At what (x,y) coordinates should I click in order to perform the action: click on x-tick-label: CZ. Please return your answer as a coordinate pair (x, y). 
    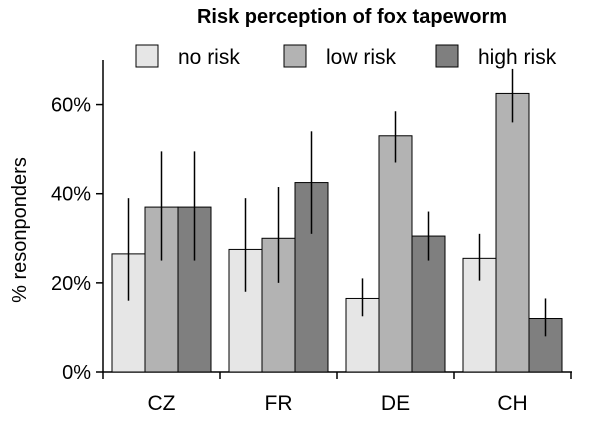
    Looking at the image, I should click on (162, 403).